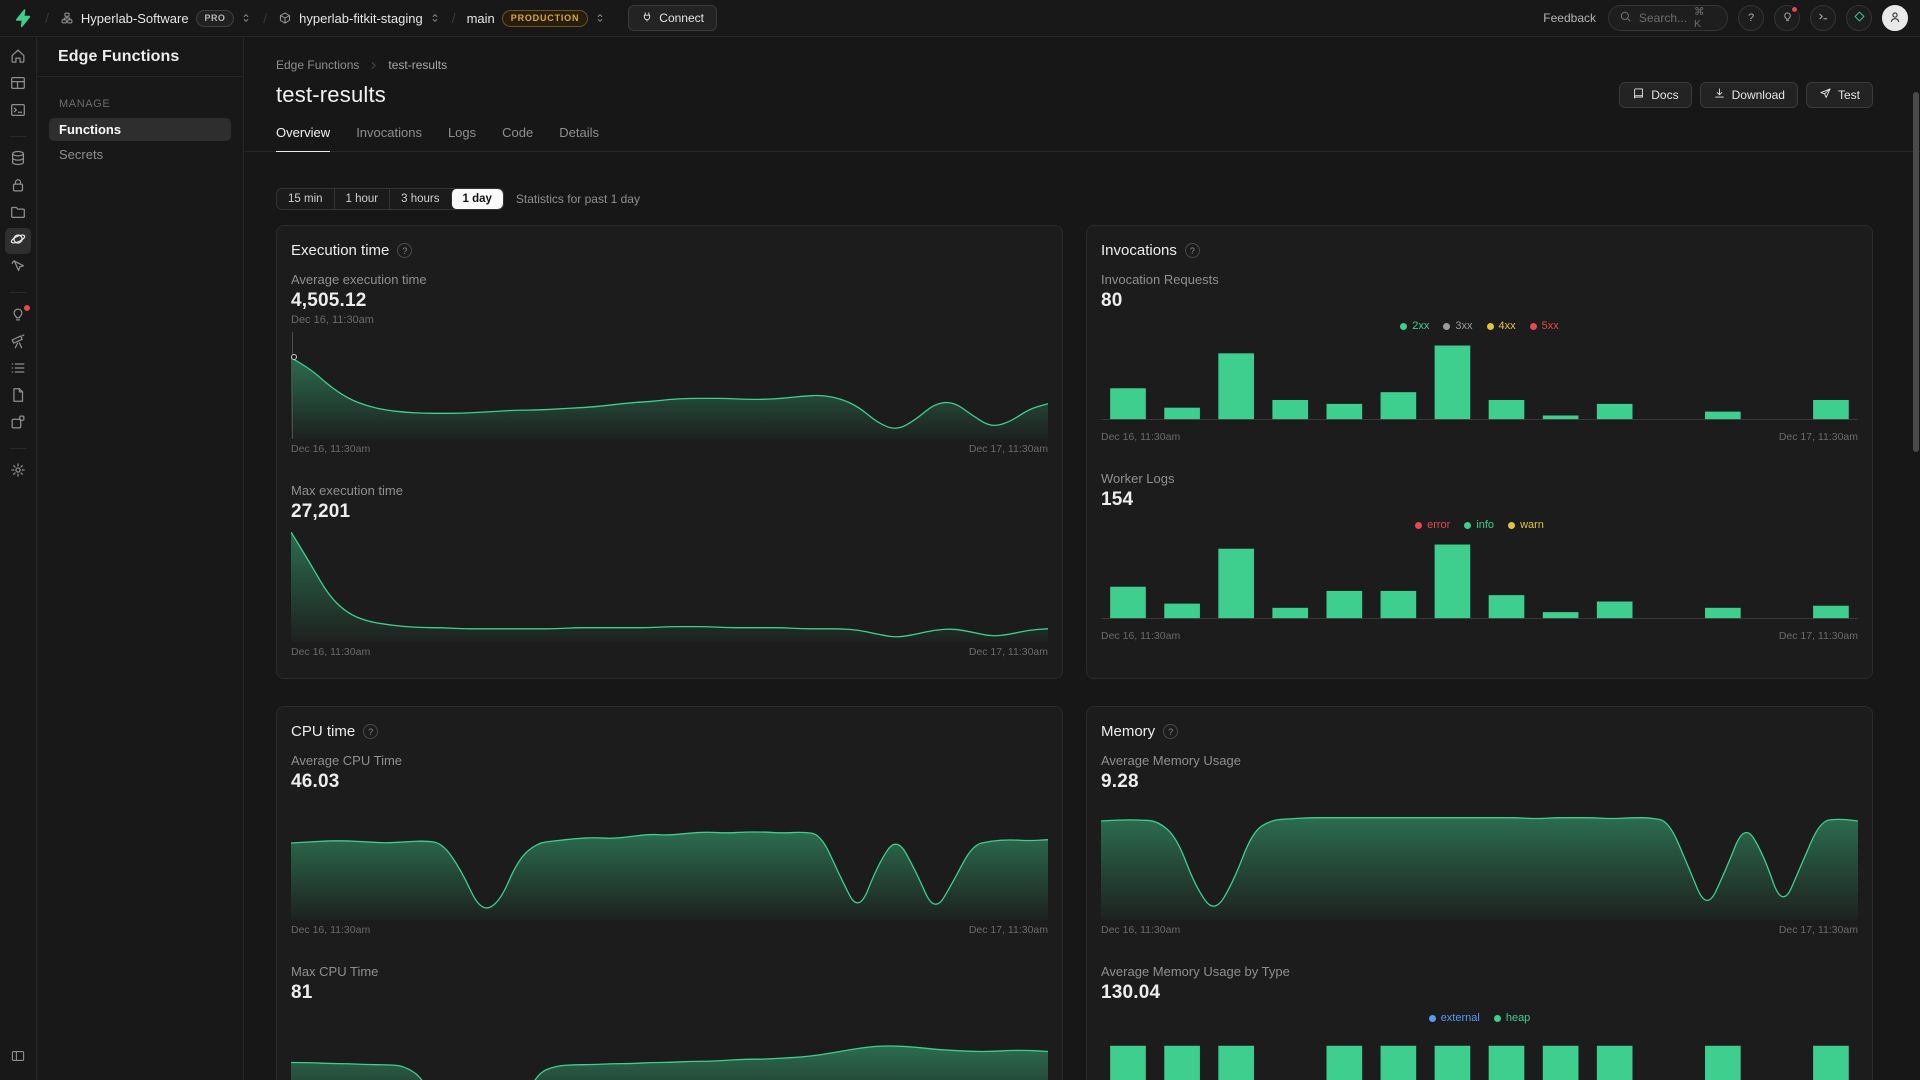 Image resolution: width=1920 pixels, height=1080 pixels. What do you see at coordinates (18, 85) in the screenshot?
I see `rail-item-table-editor` at bounding box center [18, 85].